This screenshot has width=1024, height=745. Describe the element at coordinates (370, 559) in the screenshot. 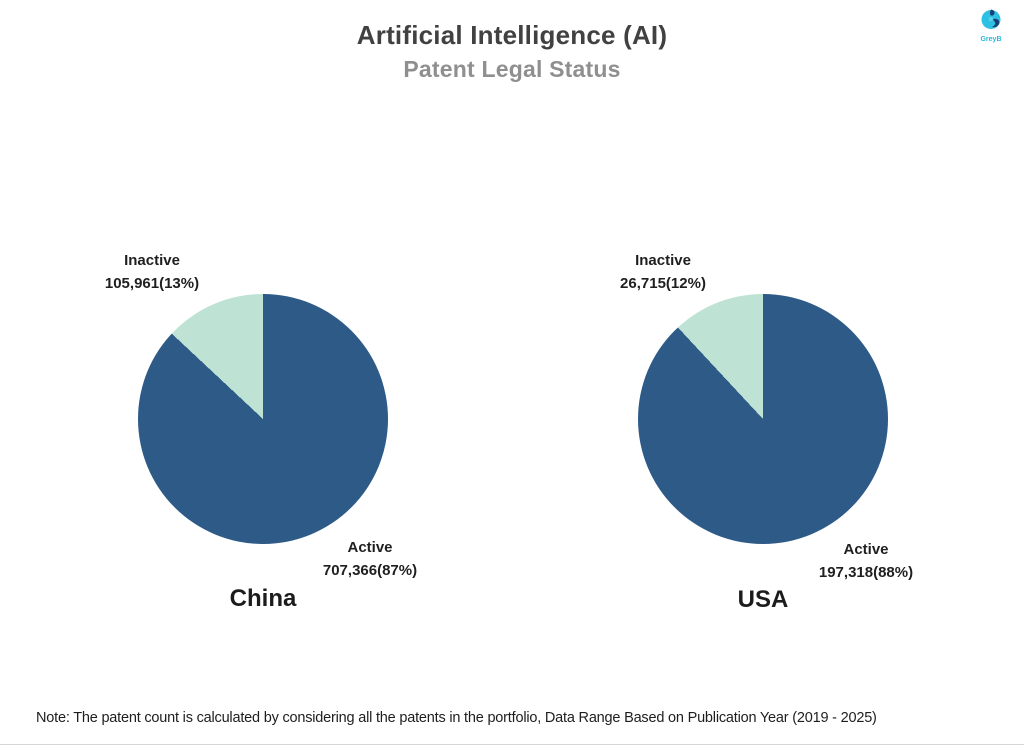

I see `china-active-label: Active 707,366(87%)` at that location.